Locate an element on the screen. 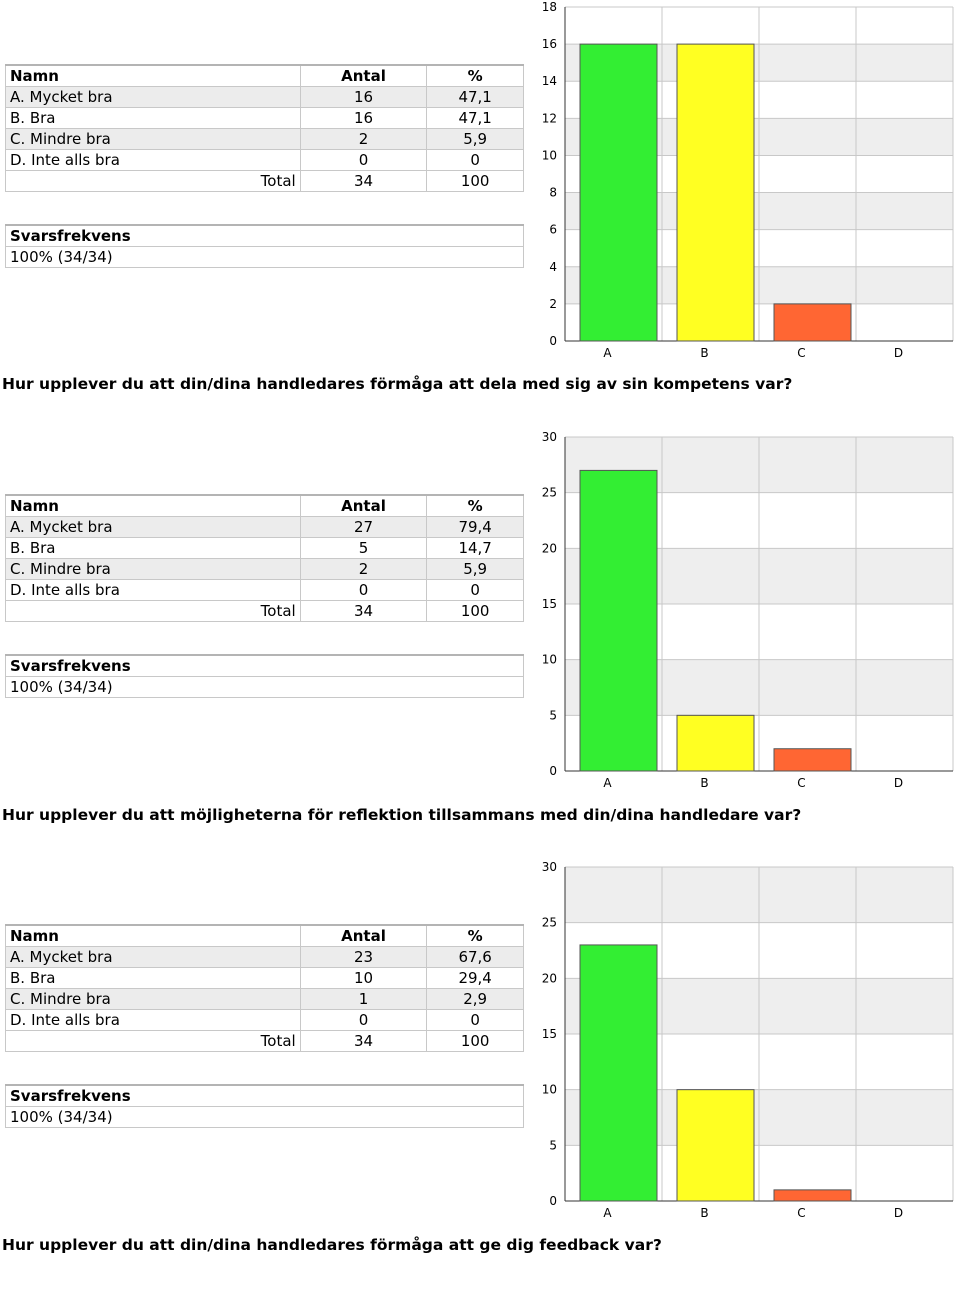 Image resolution: width=960 pixels, height=1290 pixels. bar-chart: 0 2 4 6 8 10 12 14 16 18 A B C D is located at coordinates (748, 180).